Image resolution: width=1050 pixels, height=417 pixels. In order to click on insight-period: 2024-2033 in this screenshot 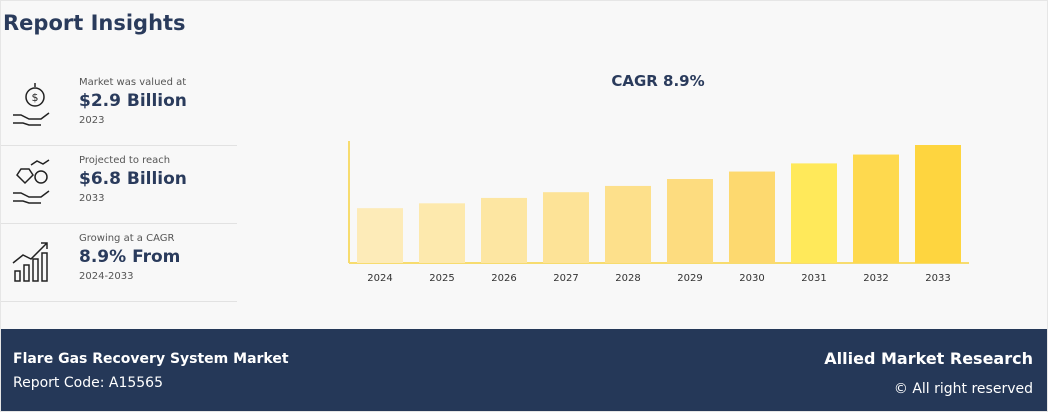, I will do `click(106, 276)`.